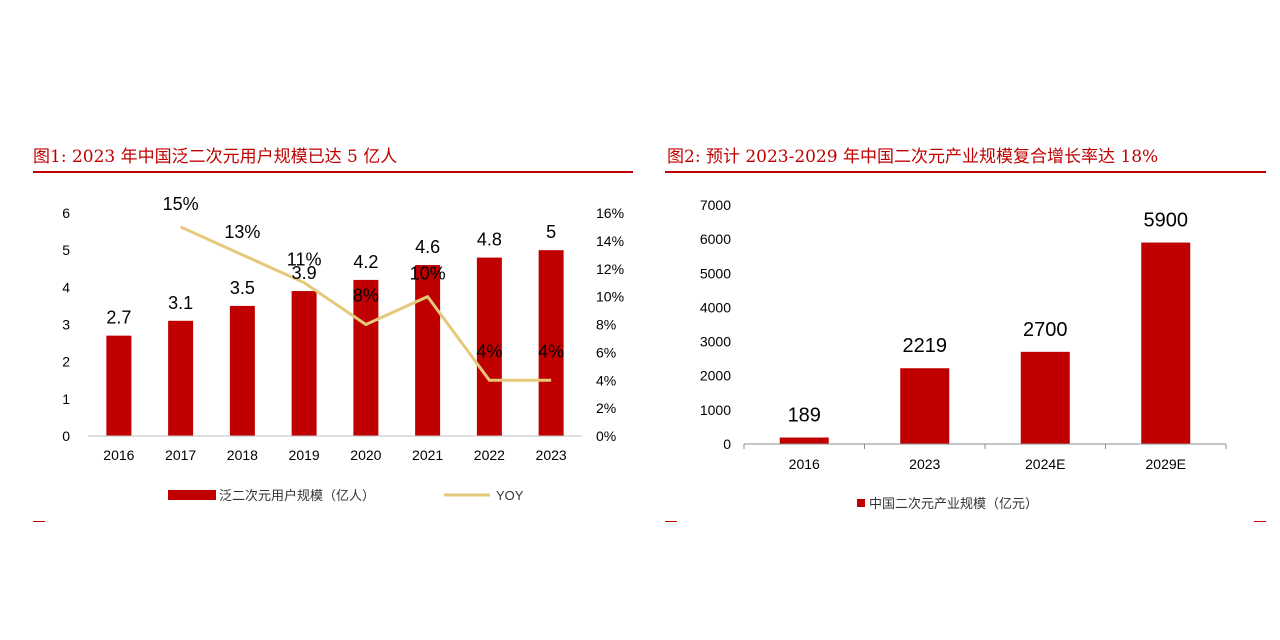 Image resolution: width=1280 pixels, height=640 pixels. I want to click on y2-axis-tick-label: 8%, so click(606, 325).